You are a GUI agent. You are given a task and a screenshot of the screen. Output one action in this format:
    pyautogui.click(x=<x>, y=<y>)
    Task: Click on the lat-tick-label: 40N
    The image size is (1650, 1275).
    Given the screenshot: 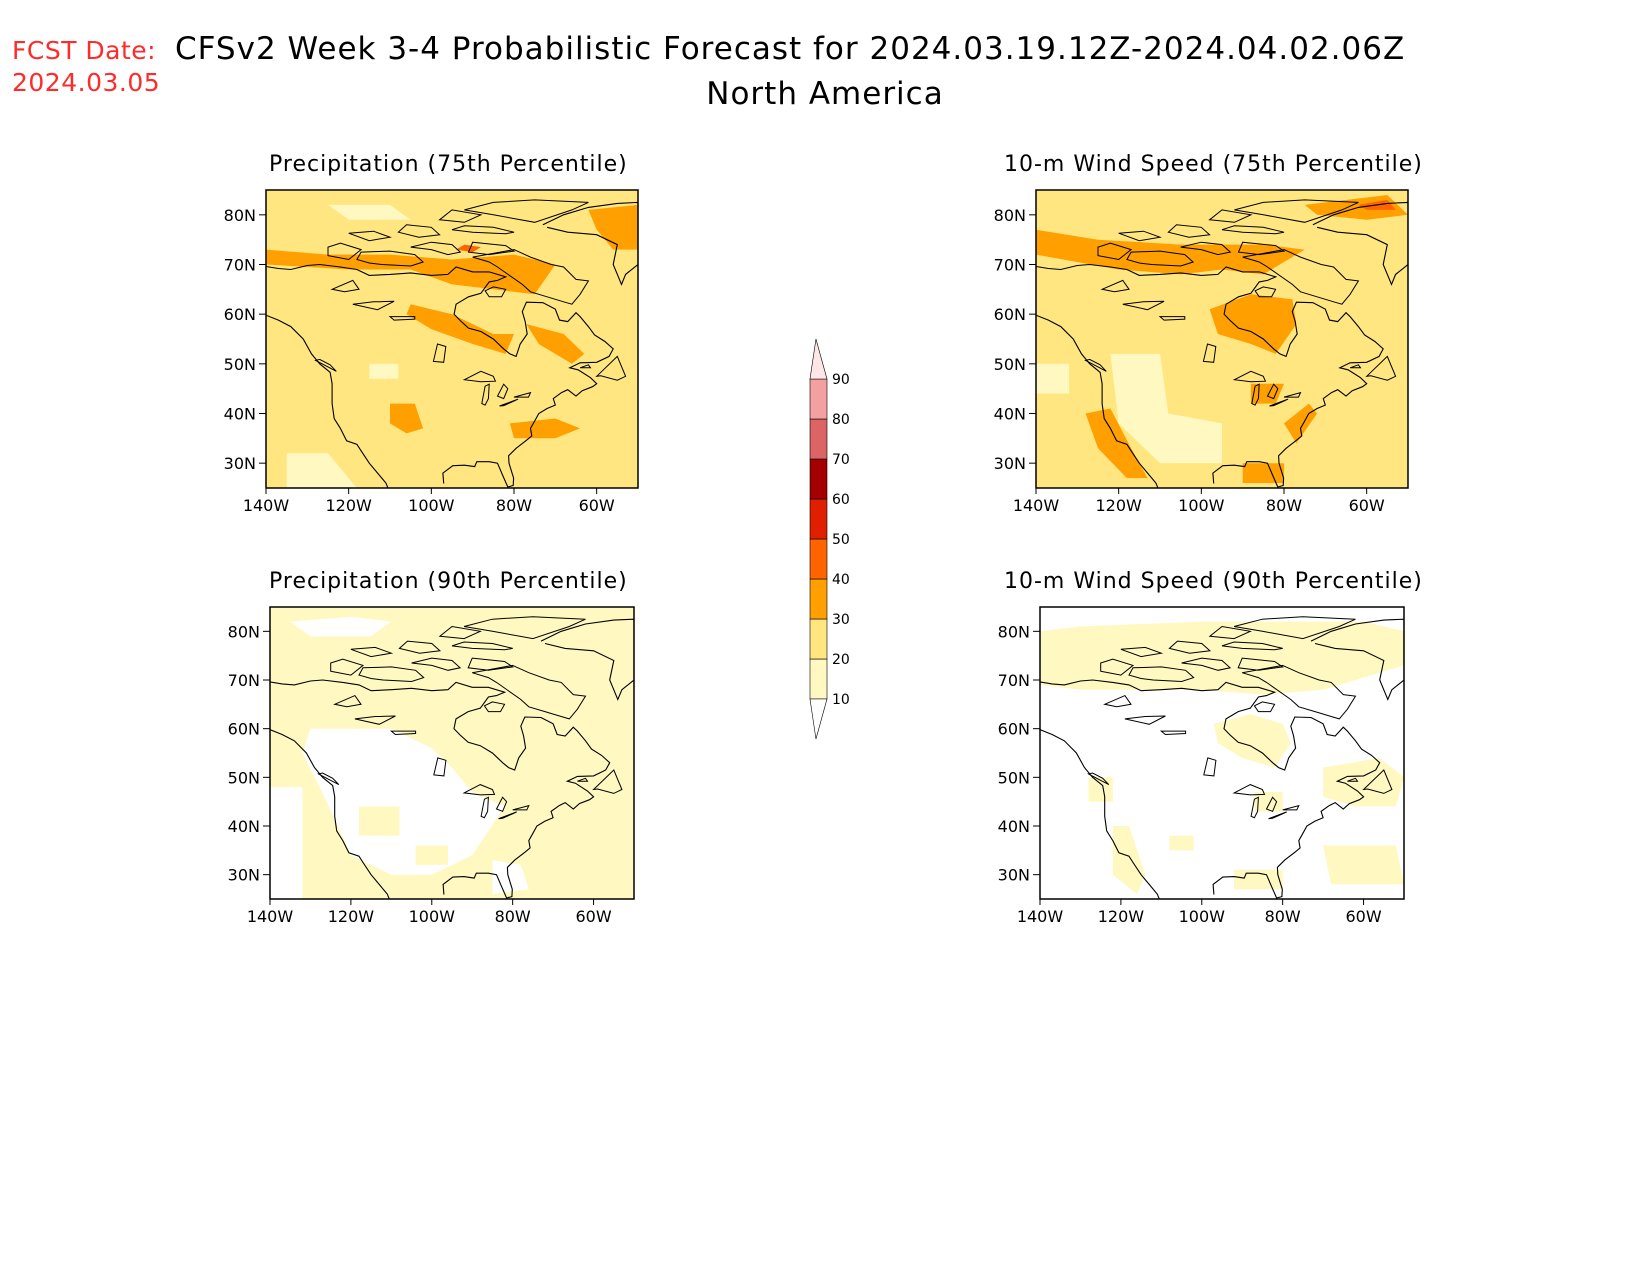 What is the action you would take?
    pyautogui.click(x=244, y=826)
    